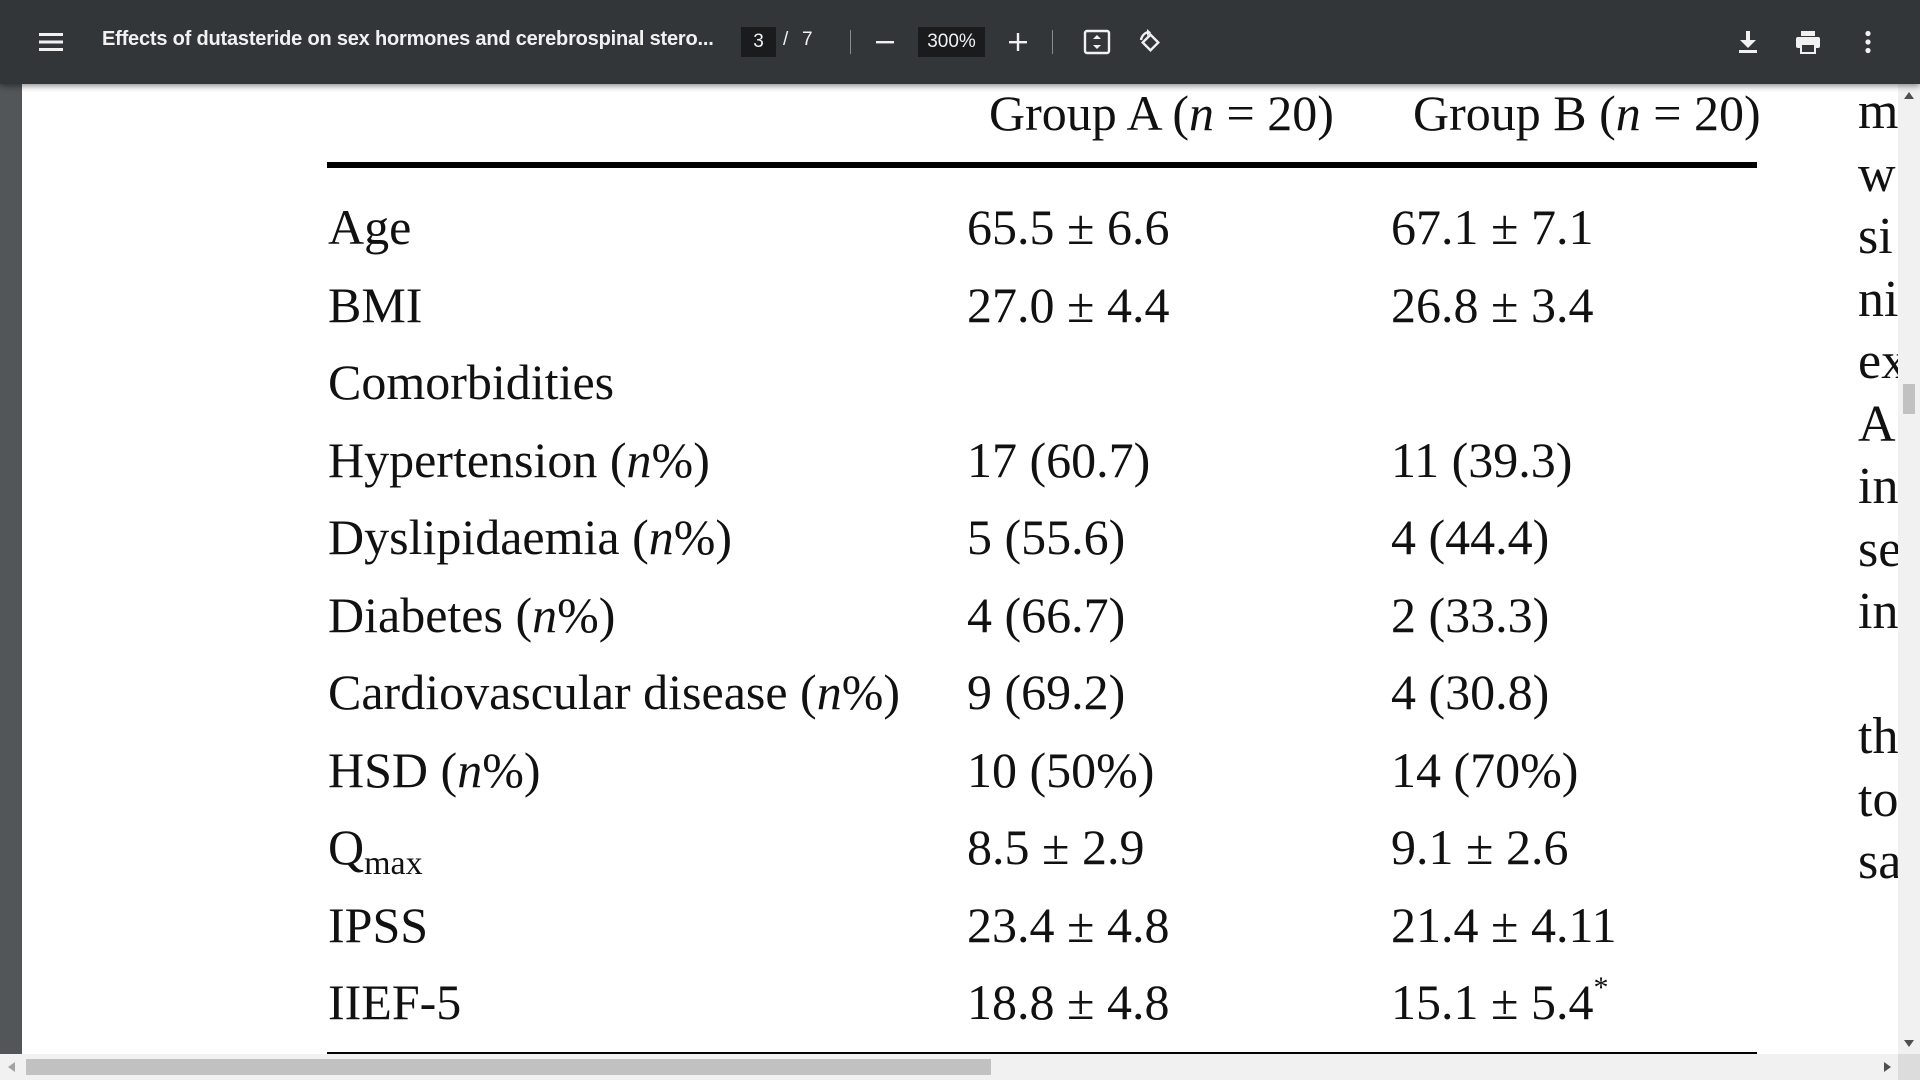  I want to click on row-label: Qmax, so click(375, 850).